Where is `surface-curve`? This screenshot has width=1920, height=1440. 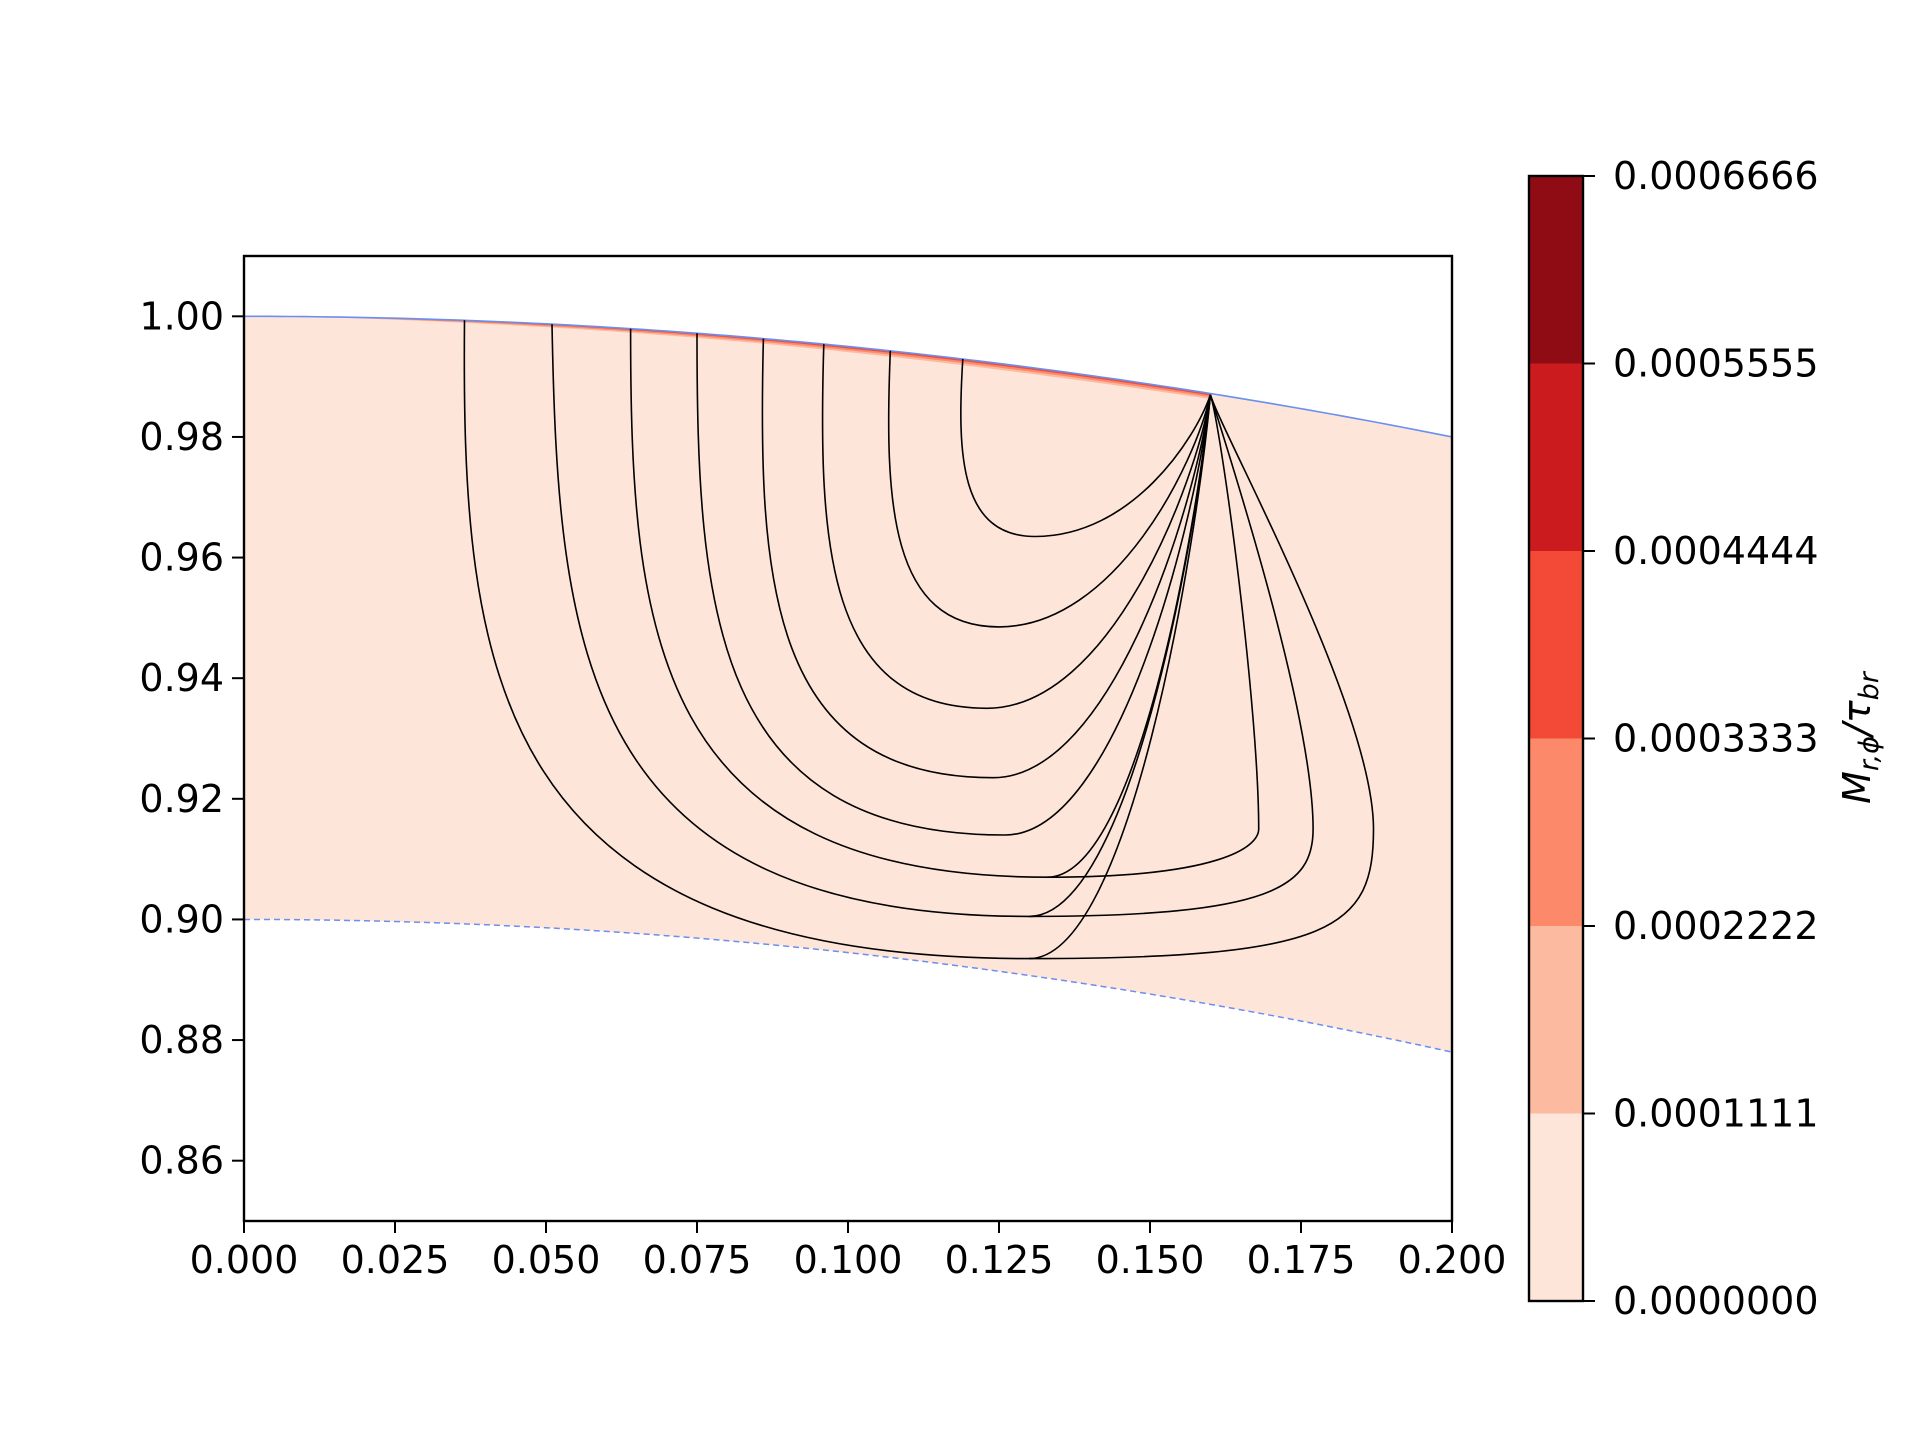
surface-curve is located at coordinates (848, 376).